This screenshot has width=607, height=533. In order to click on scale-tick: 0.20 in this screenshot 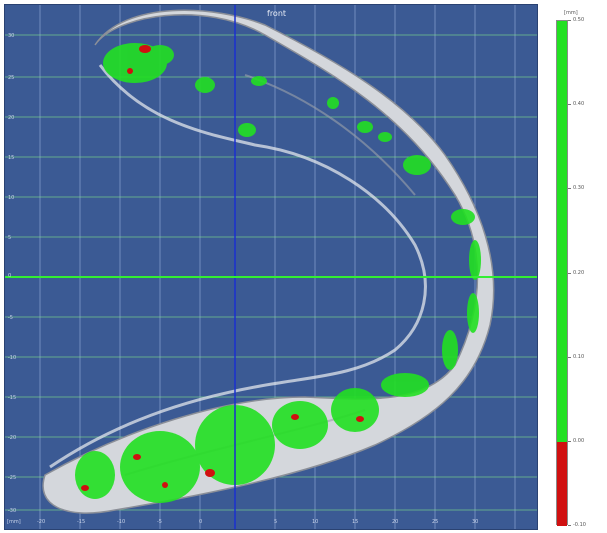, I will do `click(579, 272)`.